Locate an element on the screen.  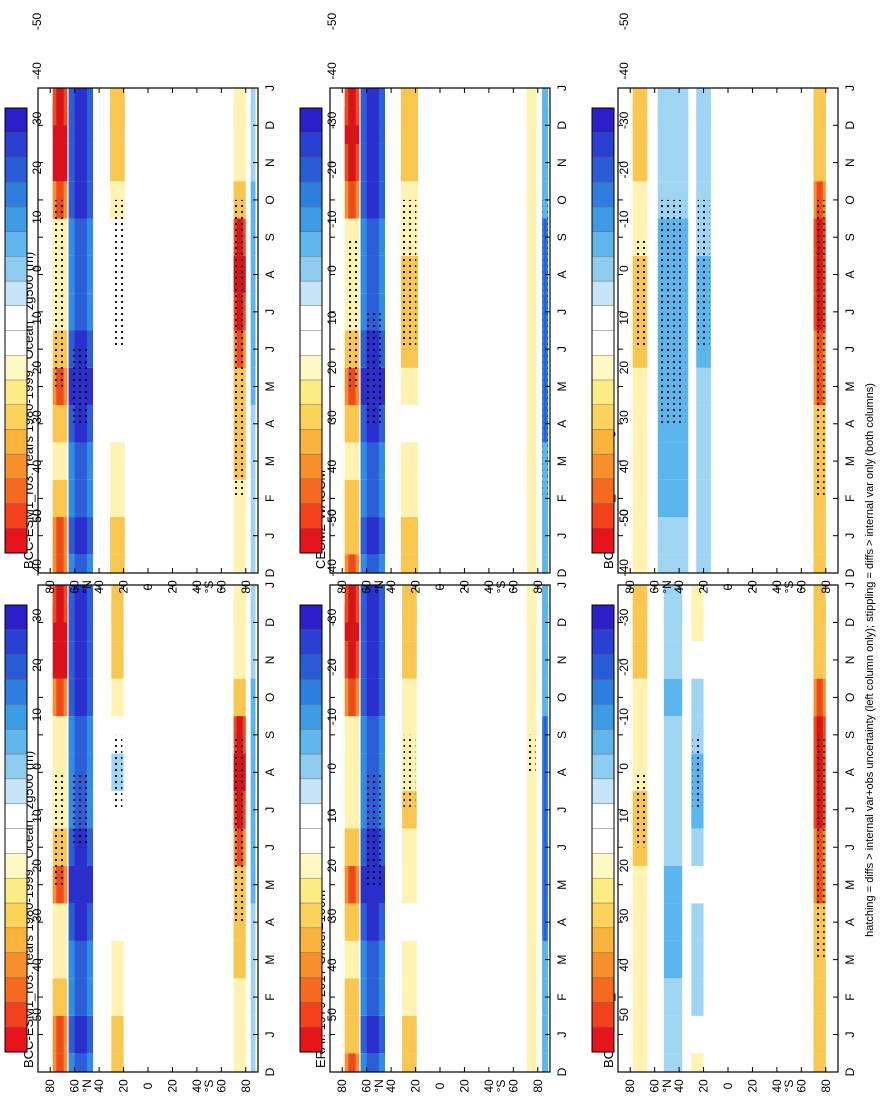
x-tick-label: N is located at coordinates (562, 660).